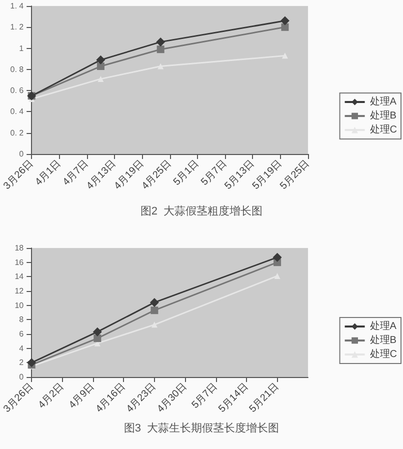 This screenshot has width=403, height=449. Describe the element at coordinates (17, 69) in the screenshot. I see `y-tick-label: 0. 8` at that location.